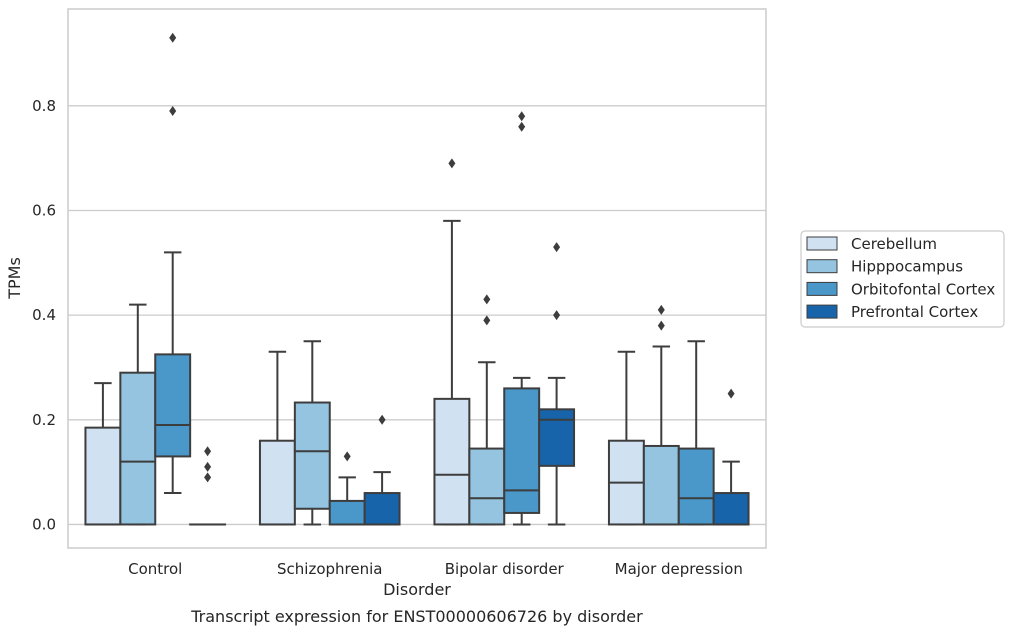  I want to click on x-axis-label: Disorder, so click(417, 589).